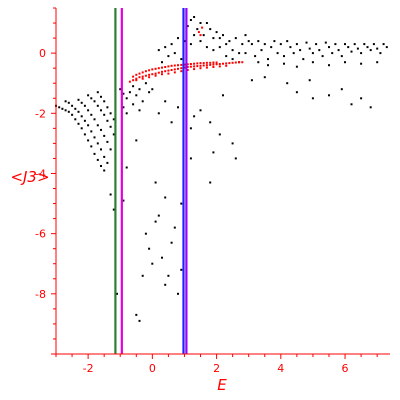 This screenshot has width=400, height=400. I want to click on x-tick-label: 0, so click(152, 368).